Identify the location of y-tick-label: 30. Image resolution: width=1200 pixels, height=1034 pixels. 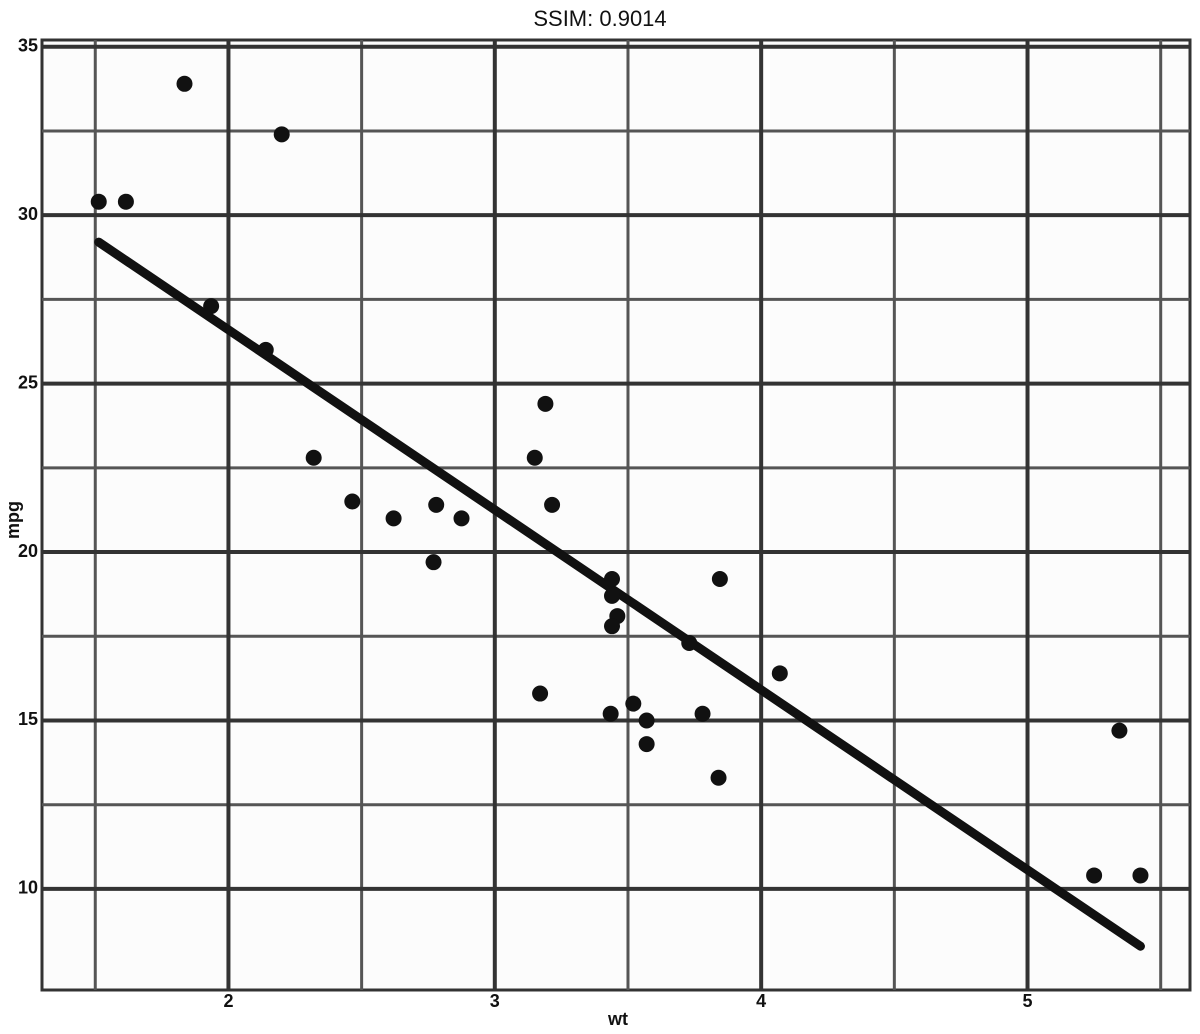
(28, 214).